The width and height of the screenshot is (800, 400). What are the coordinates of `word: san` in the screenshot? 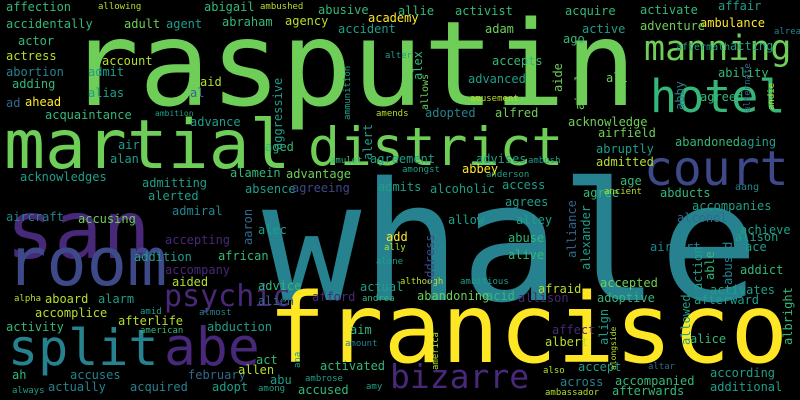 It's located at (78, 230).